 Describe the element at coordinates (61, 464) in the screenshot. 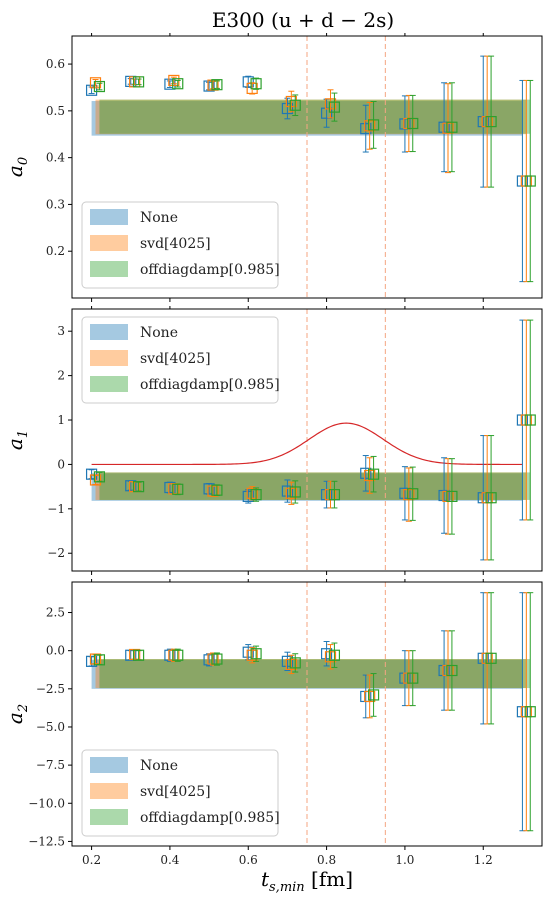

I see `y-tick-label: 0` at that location.